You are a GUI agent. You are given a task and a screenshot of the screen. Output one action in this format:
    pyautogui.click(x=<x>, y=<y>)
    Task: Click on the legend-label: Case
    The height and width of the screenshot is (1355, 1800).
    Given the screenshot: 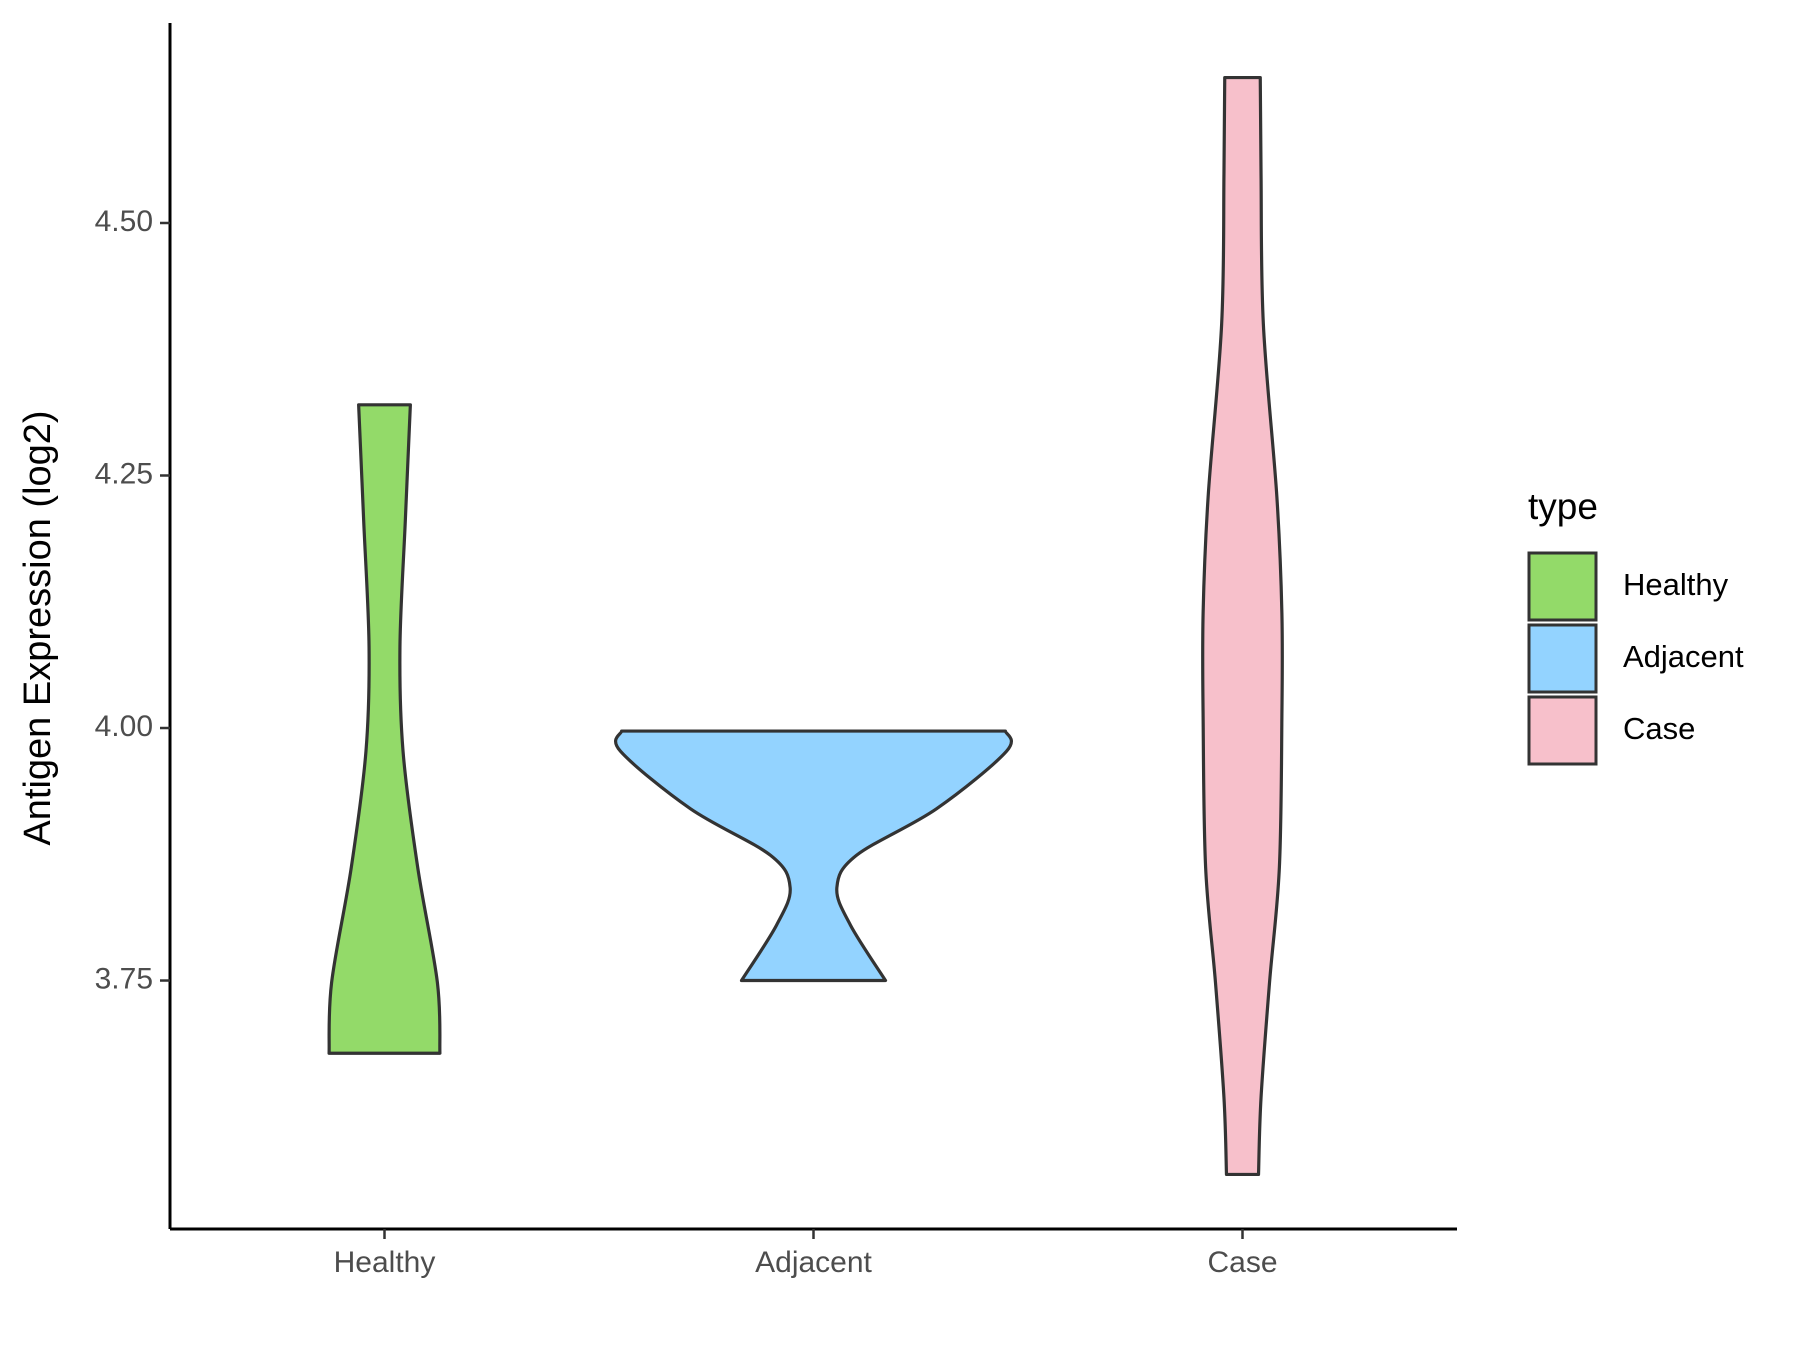 What is the action you would take?
    pyautogui.click(x=1659, y=728)
    